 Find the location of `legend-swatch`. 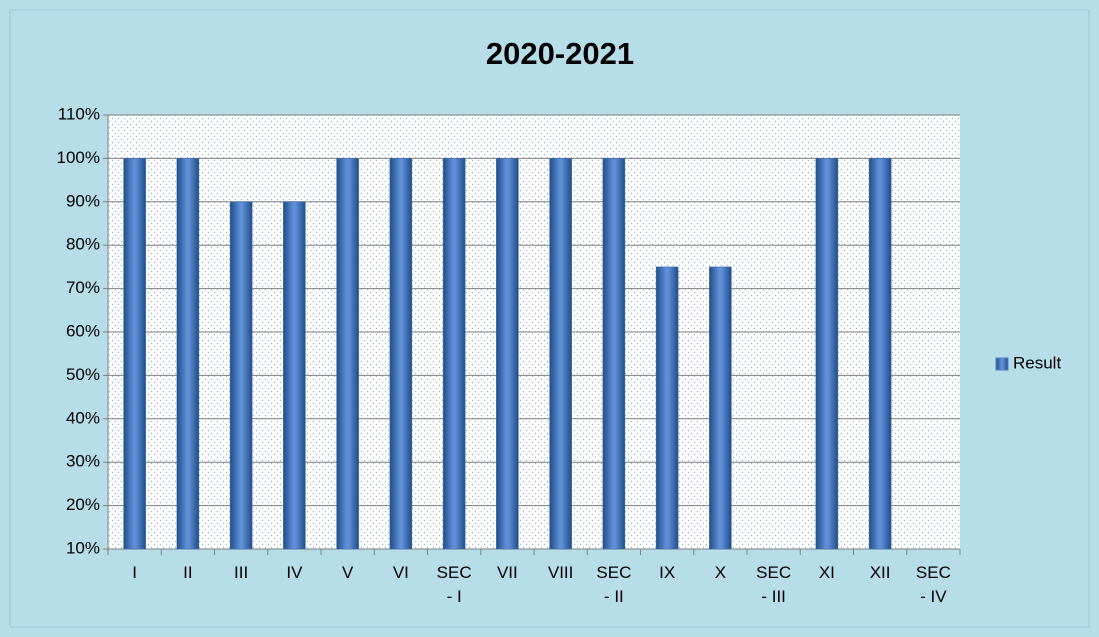

legend-swatch is located at coordinates (1002, 364).